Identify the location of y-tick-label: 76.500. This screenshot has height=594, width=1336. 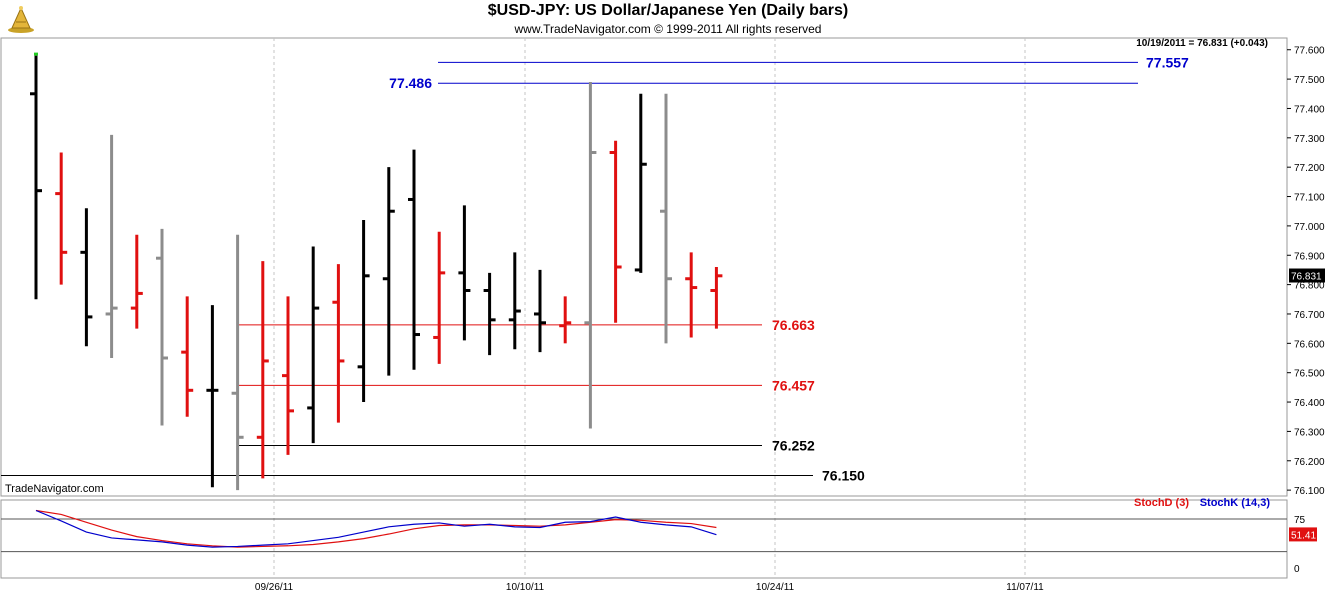
(1309, 374).